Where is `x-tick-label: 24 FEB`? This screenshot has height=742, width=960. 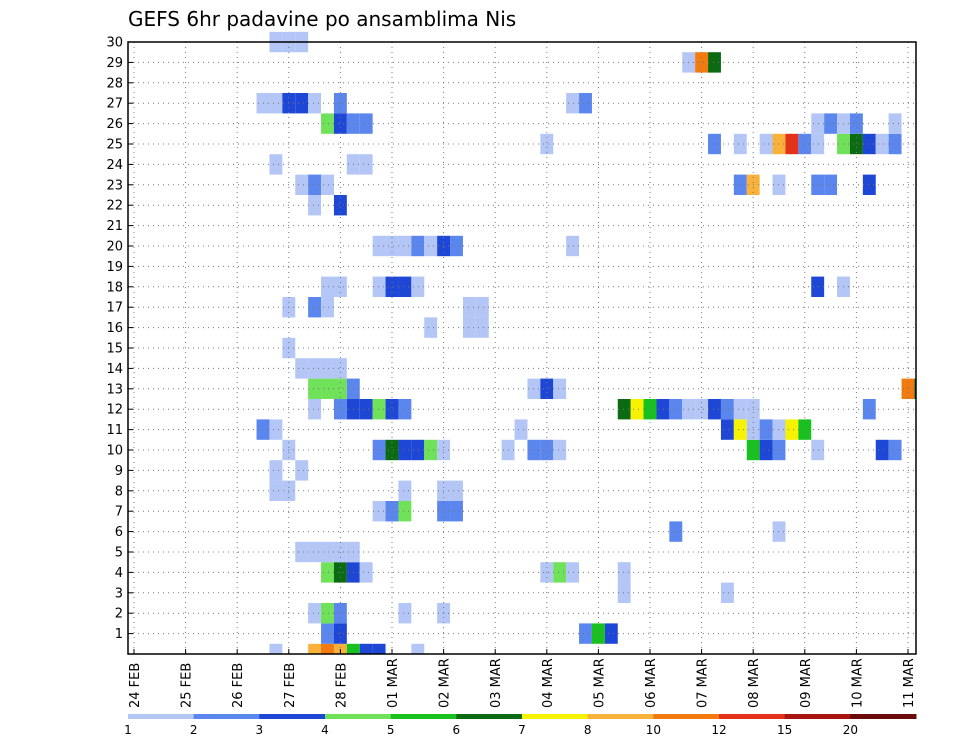 x-tick-label: 24 FEB is located at coordinates (135, 685).